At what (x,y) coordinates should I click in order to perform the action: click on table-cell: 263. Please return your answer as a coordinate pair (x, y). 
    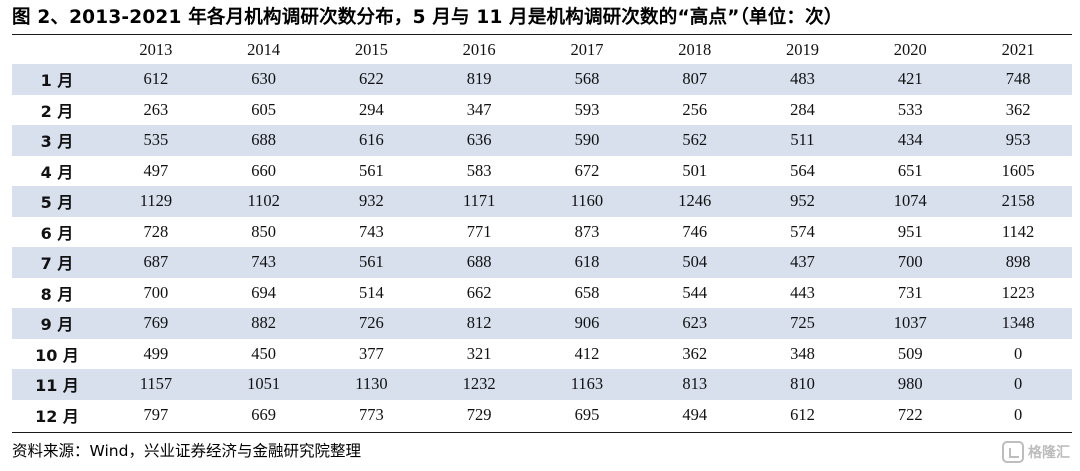
    Looking at the image, I should click on (156, 109).